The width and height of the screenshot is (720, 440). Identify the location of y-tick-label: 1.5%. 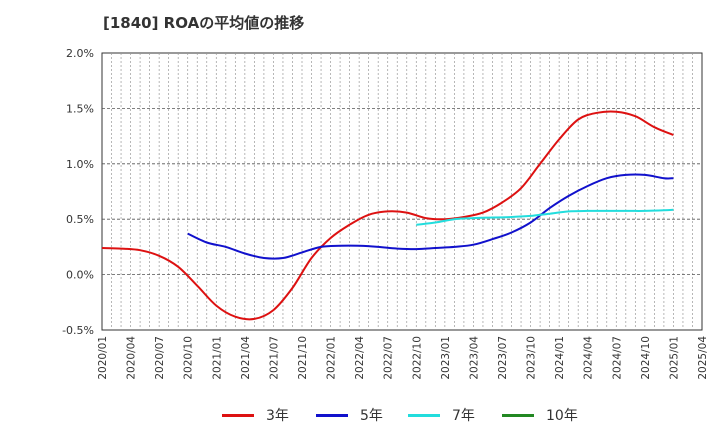
(80, 108).